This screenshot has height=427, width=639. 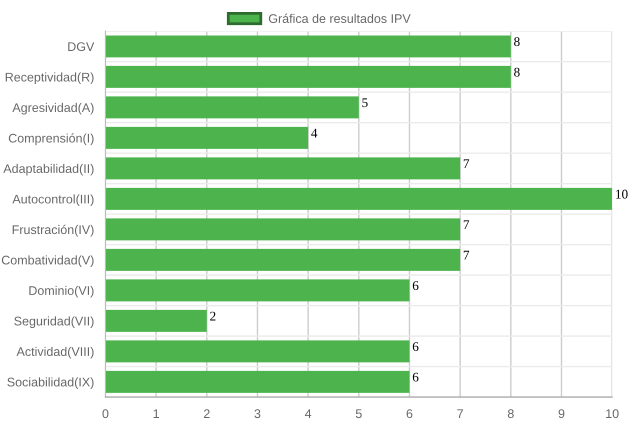 What do you see at coordinates (460, 413) in the screenshot?
I see `x-tick-label: 7` at bounding box center [460, 413].